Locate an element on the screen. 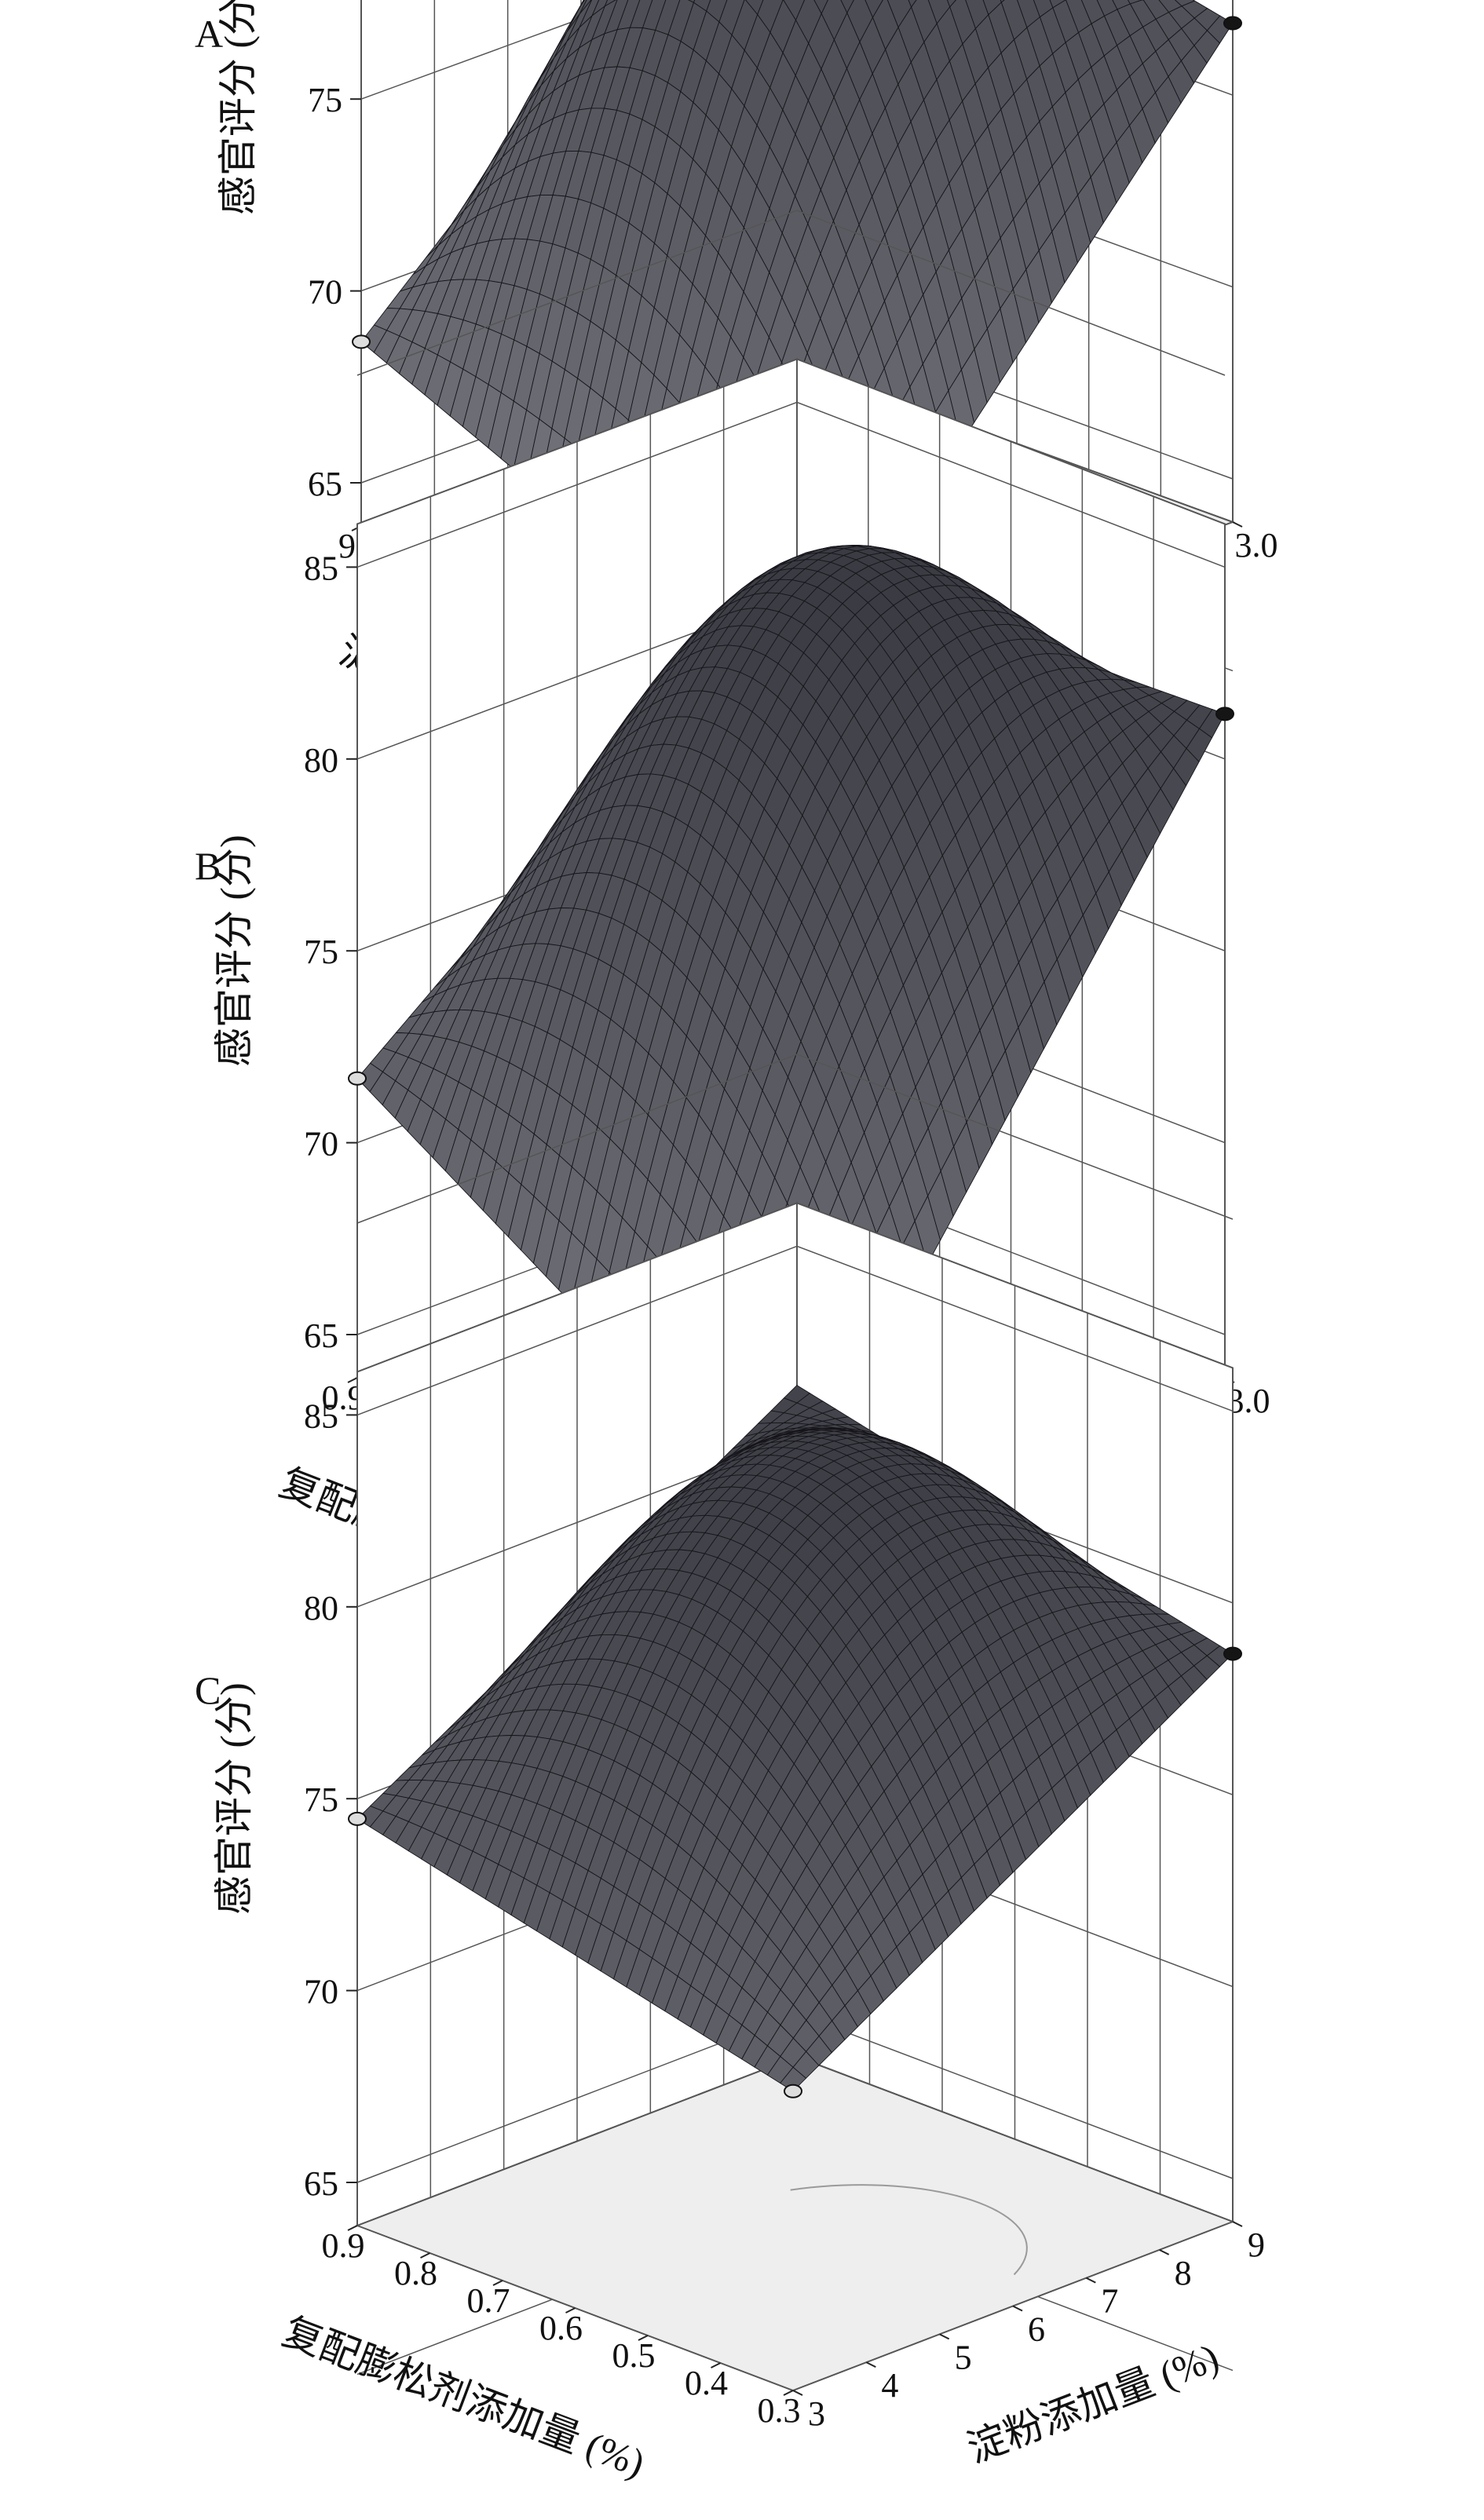 The width and height of the screenshot is (1484, 2520). panel-letter: C is located at coordinates (208, 1690).